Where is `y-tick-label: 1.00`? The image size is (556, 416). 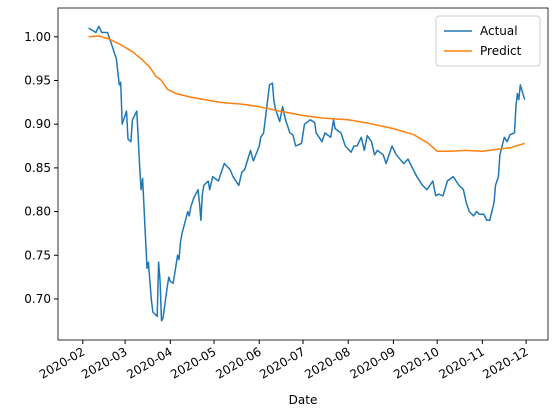 y-tick-label: 1.00 is located at coordinates (37, 37).